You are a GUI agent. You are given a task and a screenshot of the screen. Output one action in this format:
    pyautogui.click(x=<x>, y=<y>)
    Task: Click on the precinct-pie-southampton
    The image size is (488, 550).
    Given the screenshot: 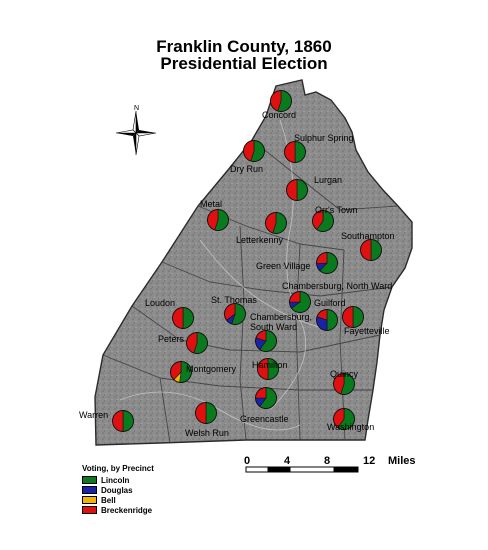 What is the action you would take?
    pyautogui.click(x=371, y=250)
    